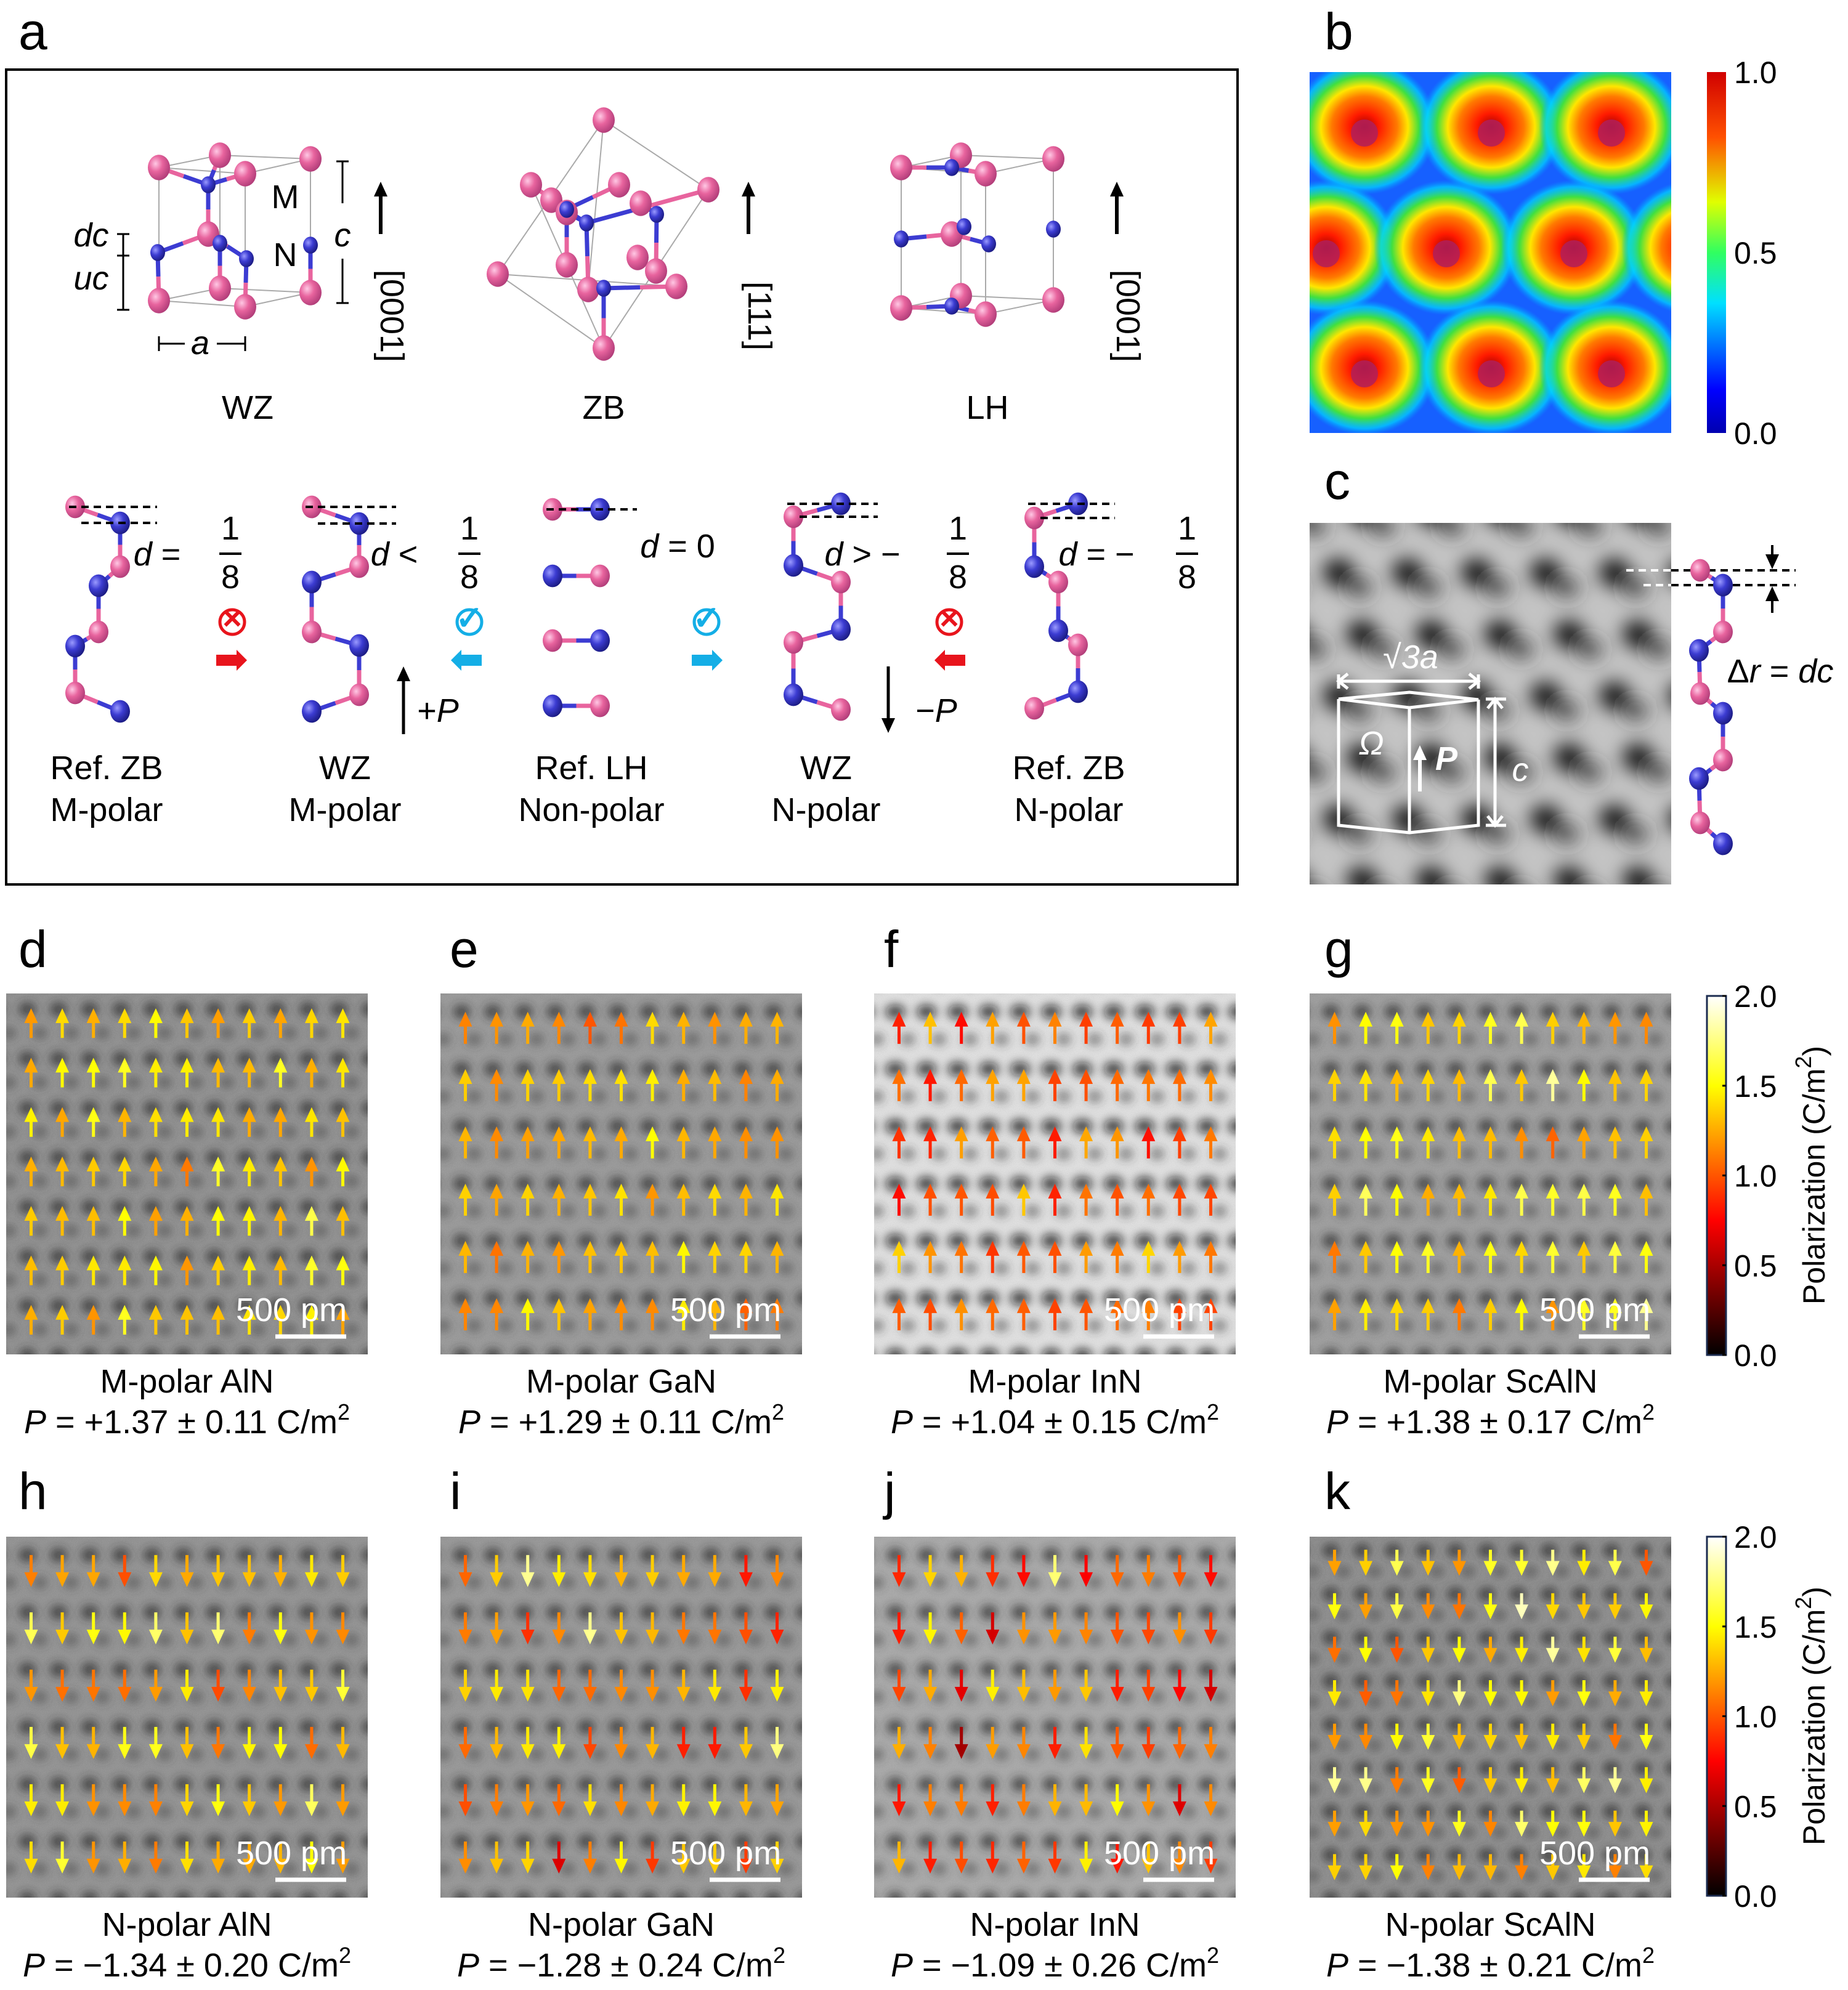 The image size is (1848, 1990). I want to click on transition-symbol: ✓, so click(706, 618).